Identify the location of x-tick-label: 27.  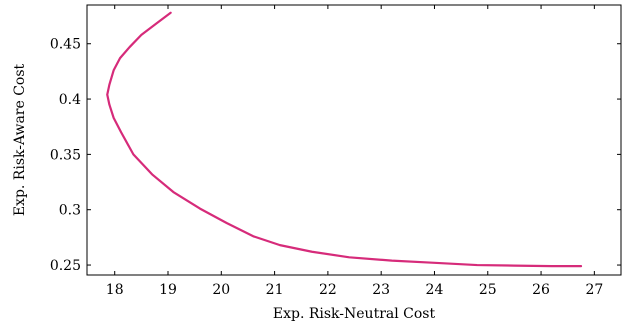
(594, 290).